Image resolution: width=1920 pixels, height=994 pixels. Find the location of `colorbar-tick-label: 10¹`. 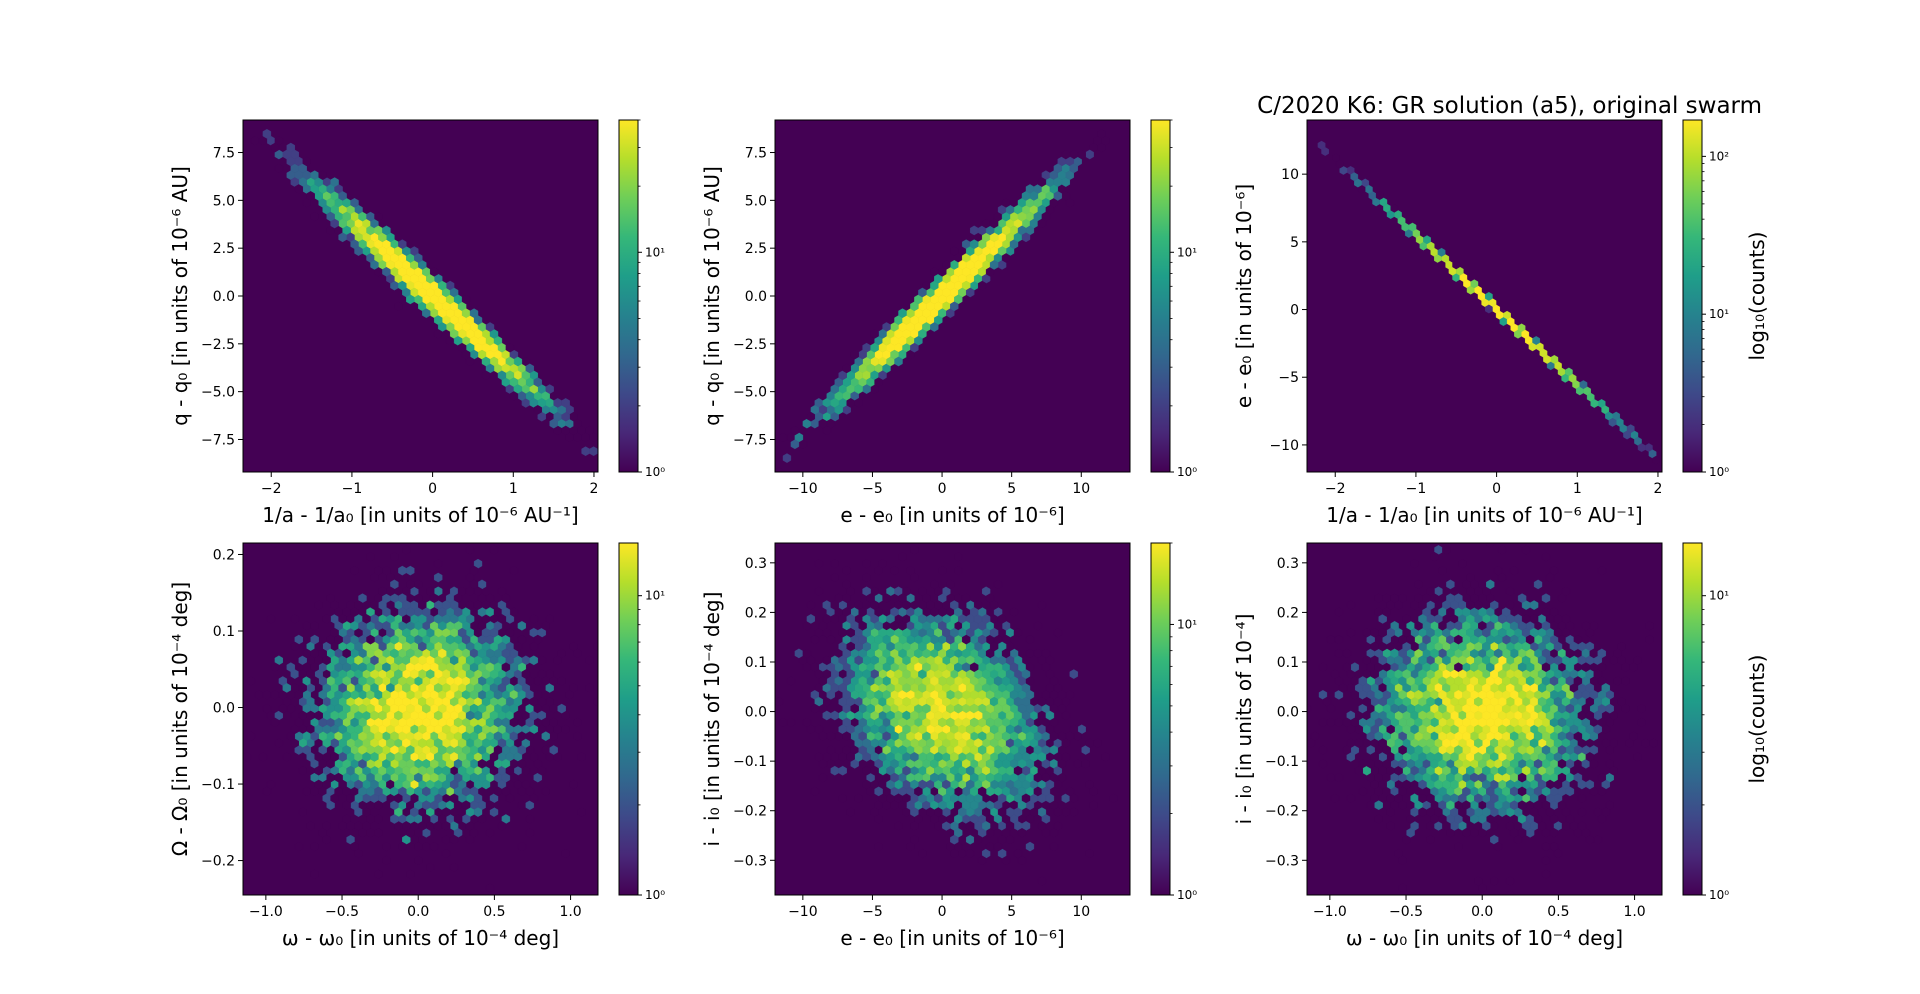

colorbar-tick-label: 10¹ is located at coordinates (655, 596).